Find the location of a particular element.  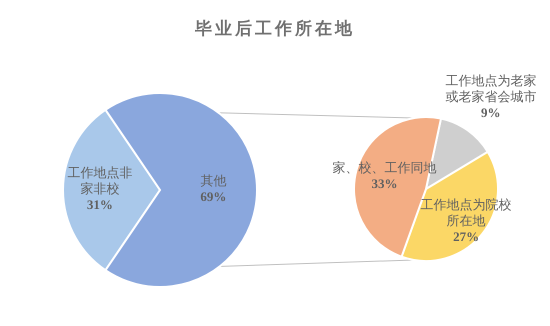

data-label: 27% is located at coordinates (466, 236).